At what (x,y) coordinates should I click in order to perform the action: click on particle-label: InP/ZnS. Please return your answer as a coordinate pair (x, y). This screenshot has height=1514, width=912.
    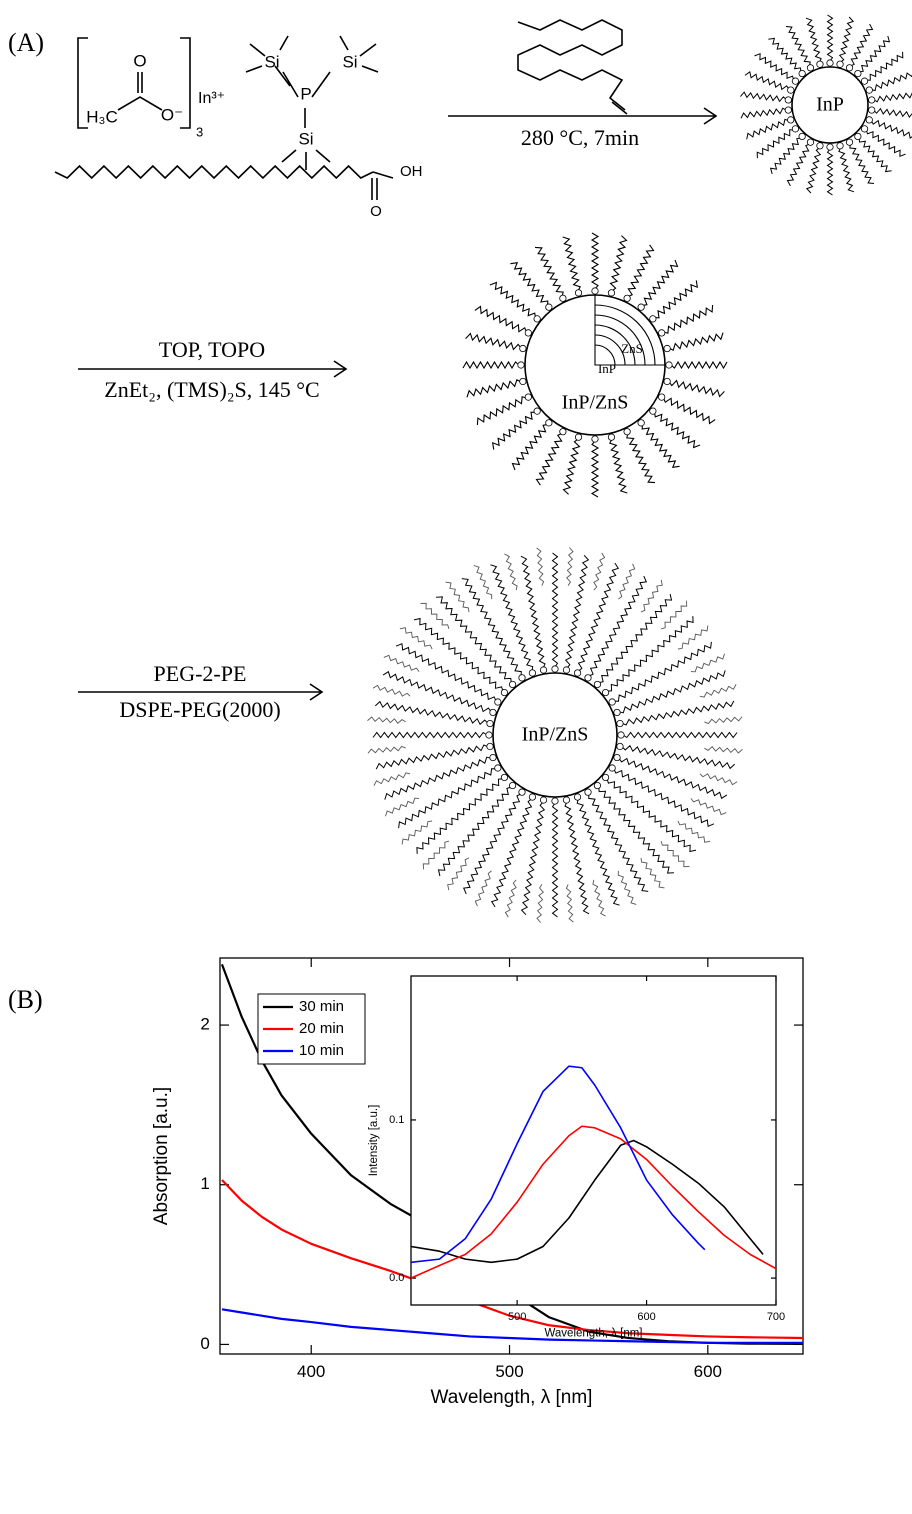
    Looking at the image, I should click on (555, 735).